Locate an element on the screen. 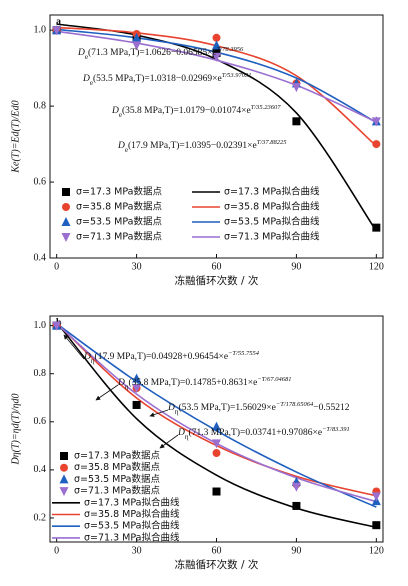  equation-body: (35.8 MPa,T)=1.0179−0.01074×e is located at coordinates (186, 110).